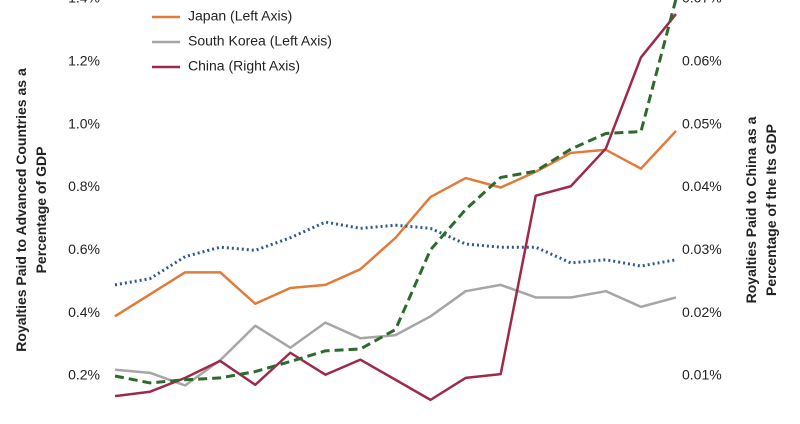 The height and width of the screenshot is (424, 800). What do you see at coordinates (240, 16) in the screenshot?
I see `legend-label: Japan (Left Axis)` at bounding box center [240, 16].